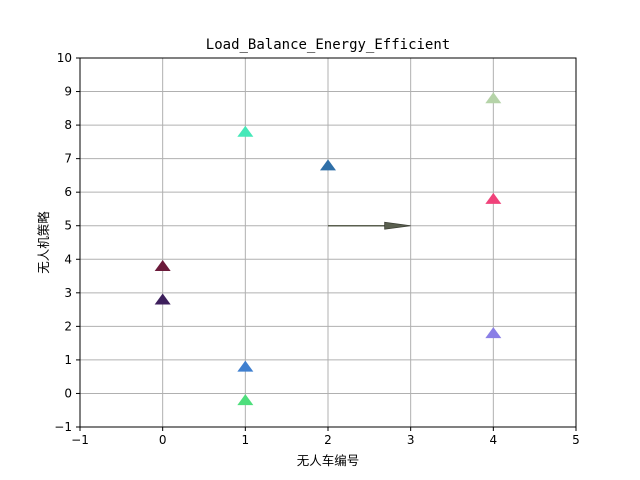 The width and height of the screenshot is (640, 480). Describe the element at coordinates (328, 440) in the screenshot. I see `x-tick-label: 2` at that location.